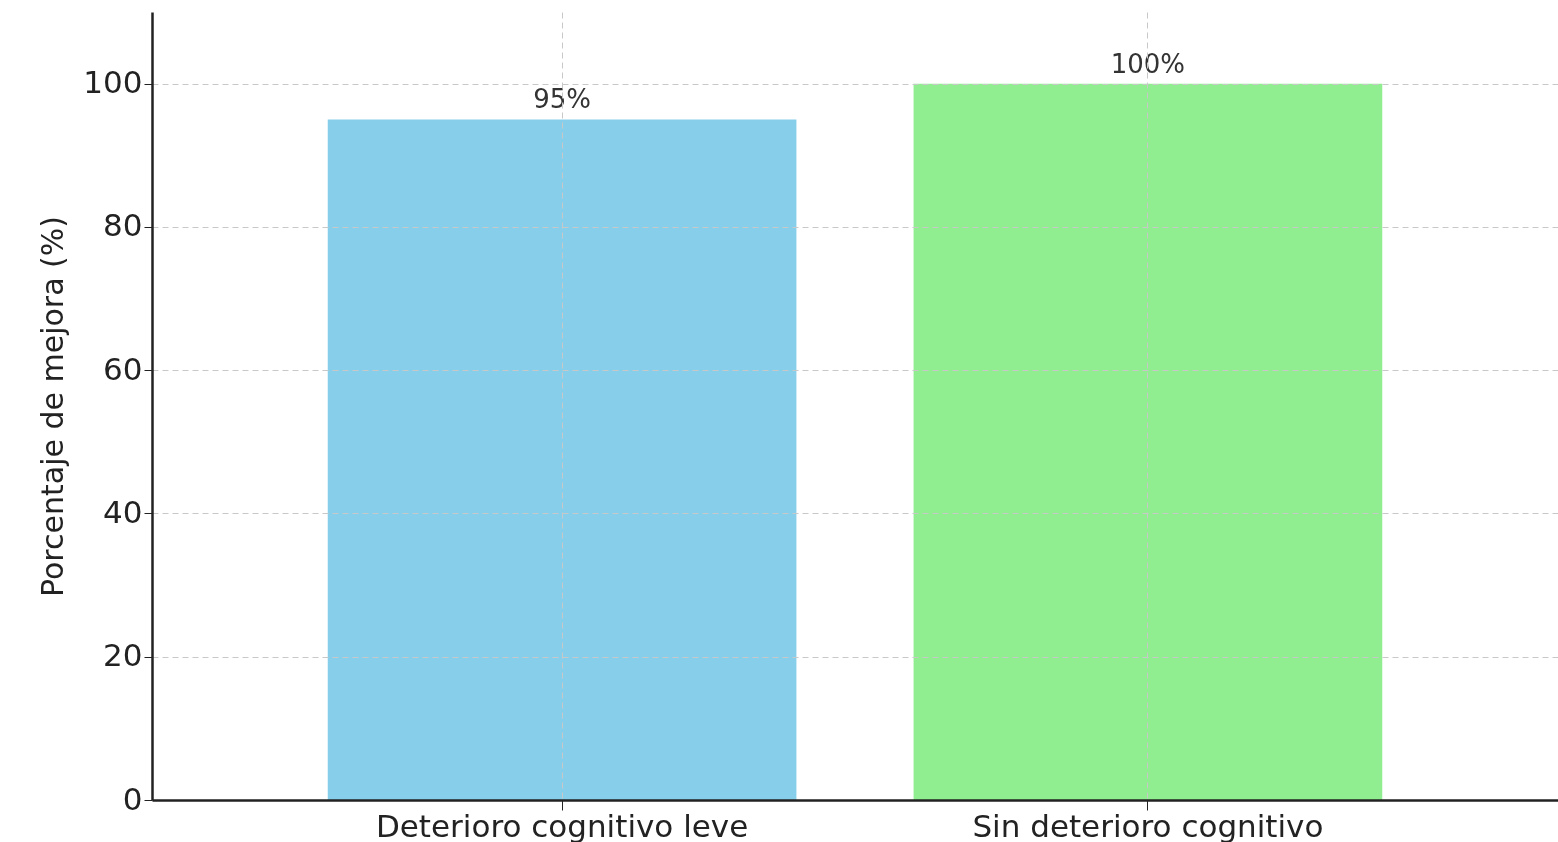 The image size is (1558, 842). I want to click on data-label: 95%, so click(562, 99).